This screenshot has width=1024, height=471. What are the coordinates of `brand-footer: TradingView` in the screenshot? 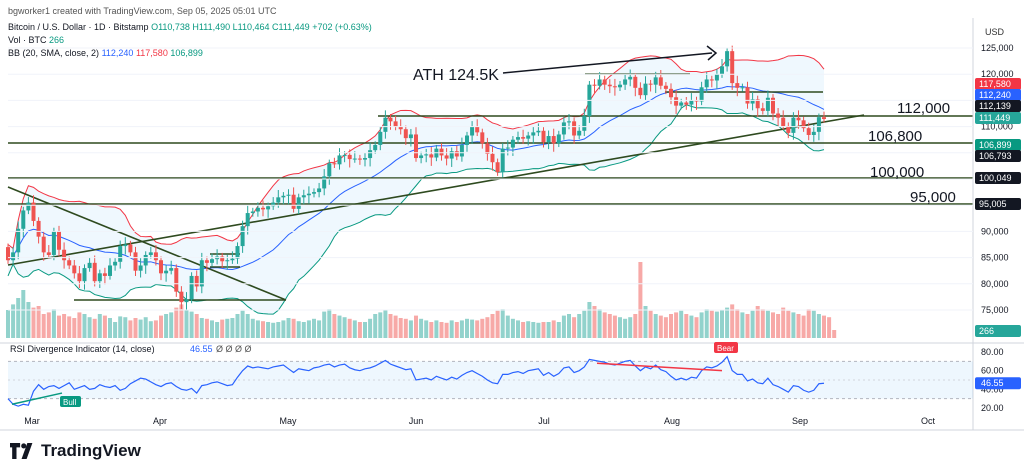 It's located at (75, 451).